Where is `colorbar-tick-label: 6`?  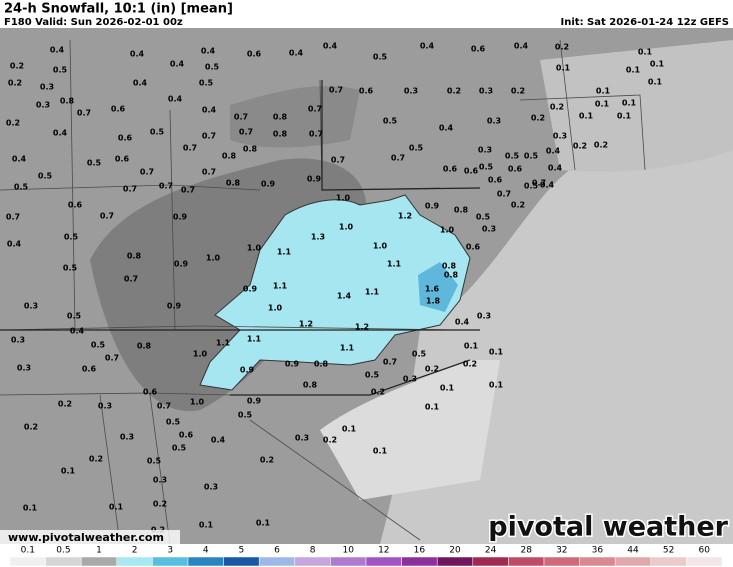
colorbar-tick-label: 6 is located at coordinates (277, 551).